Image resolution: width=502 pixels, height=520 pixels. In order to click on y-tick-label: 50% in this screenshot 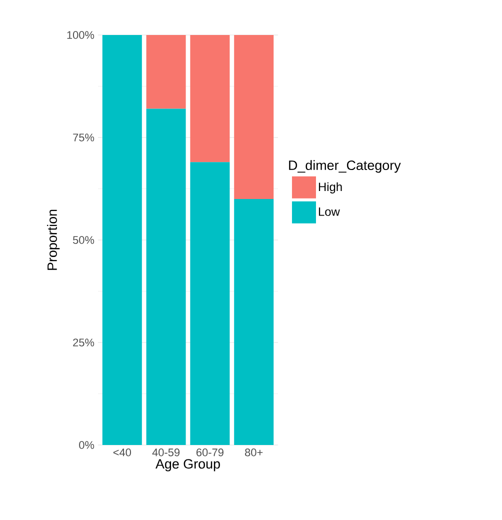, I will do `click(83, 240)`.